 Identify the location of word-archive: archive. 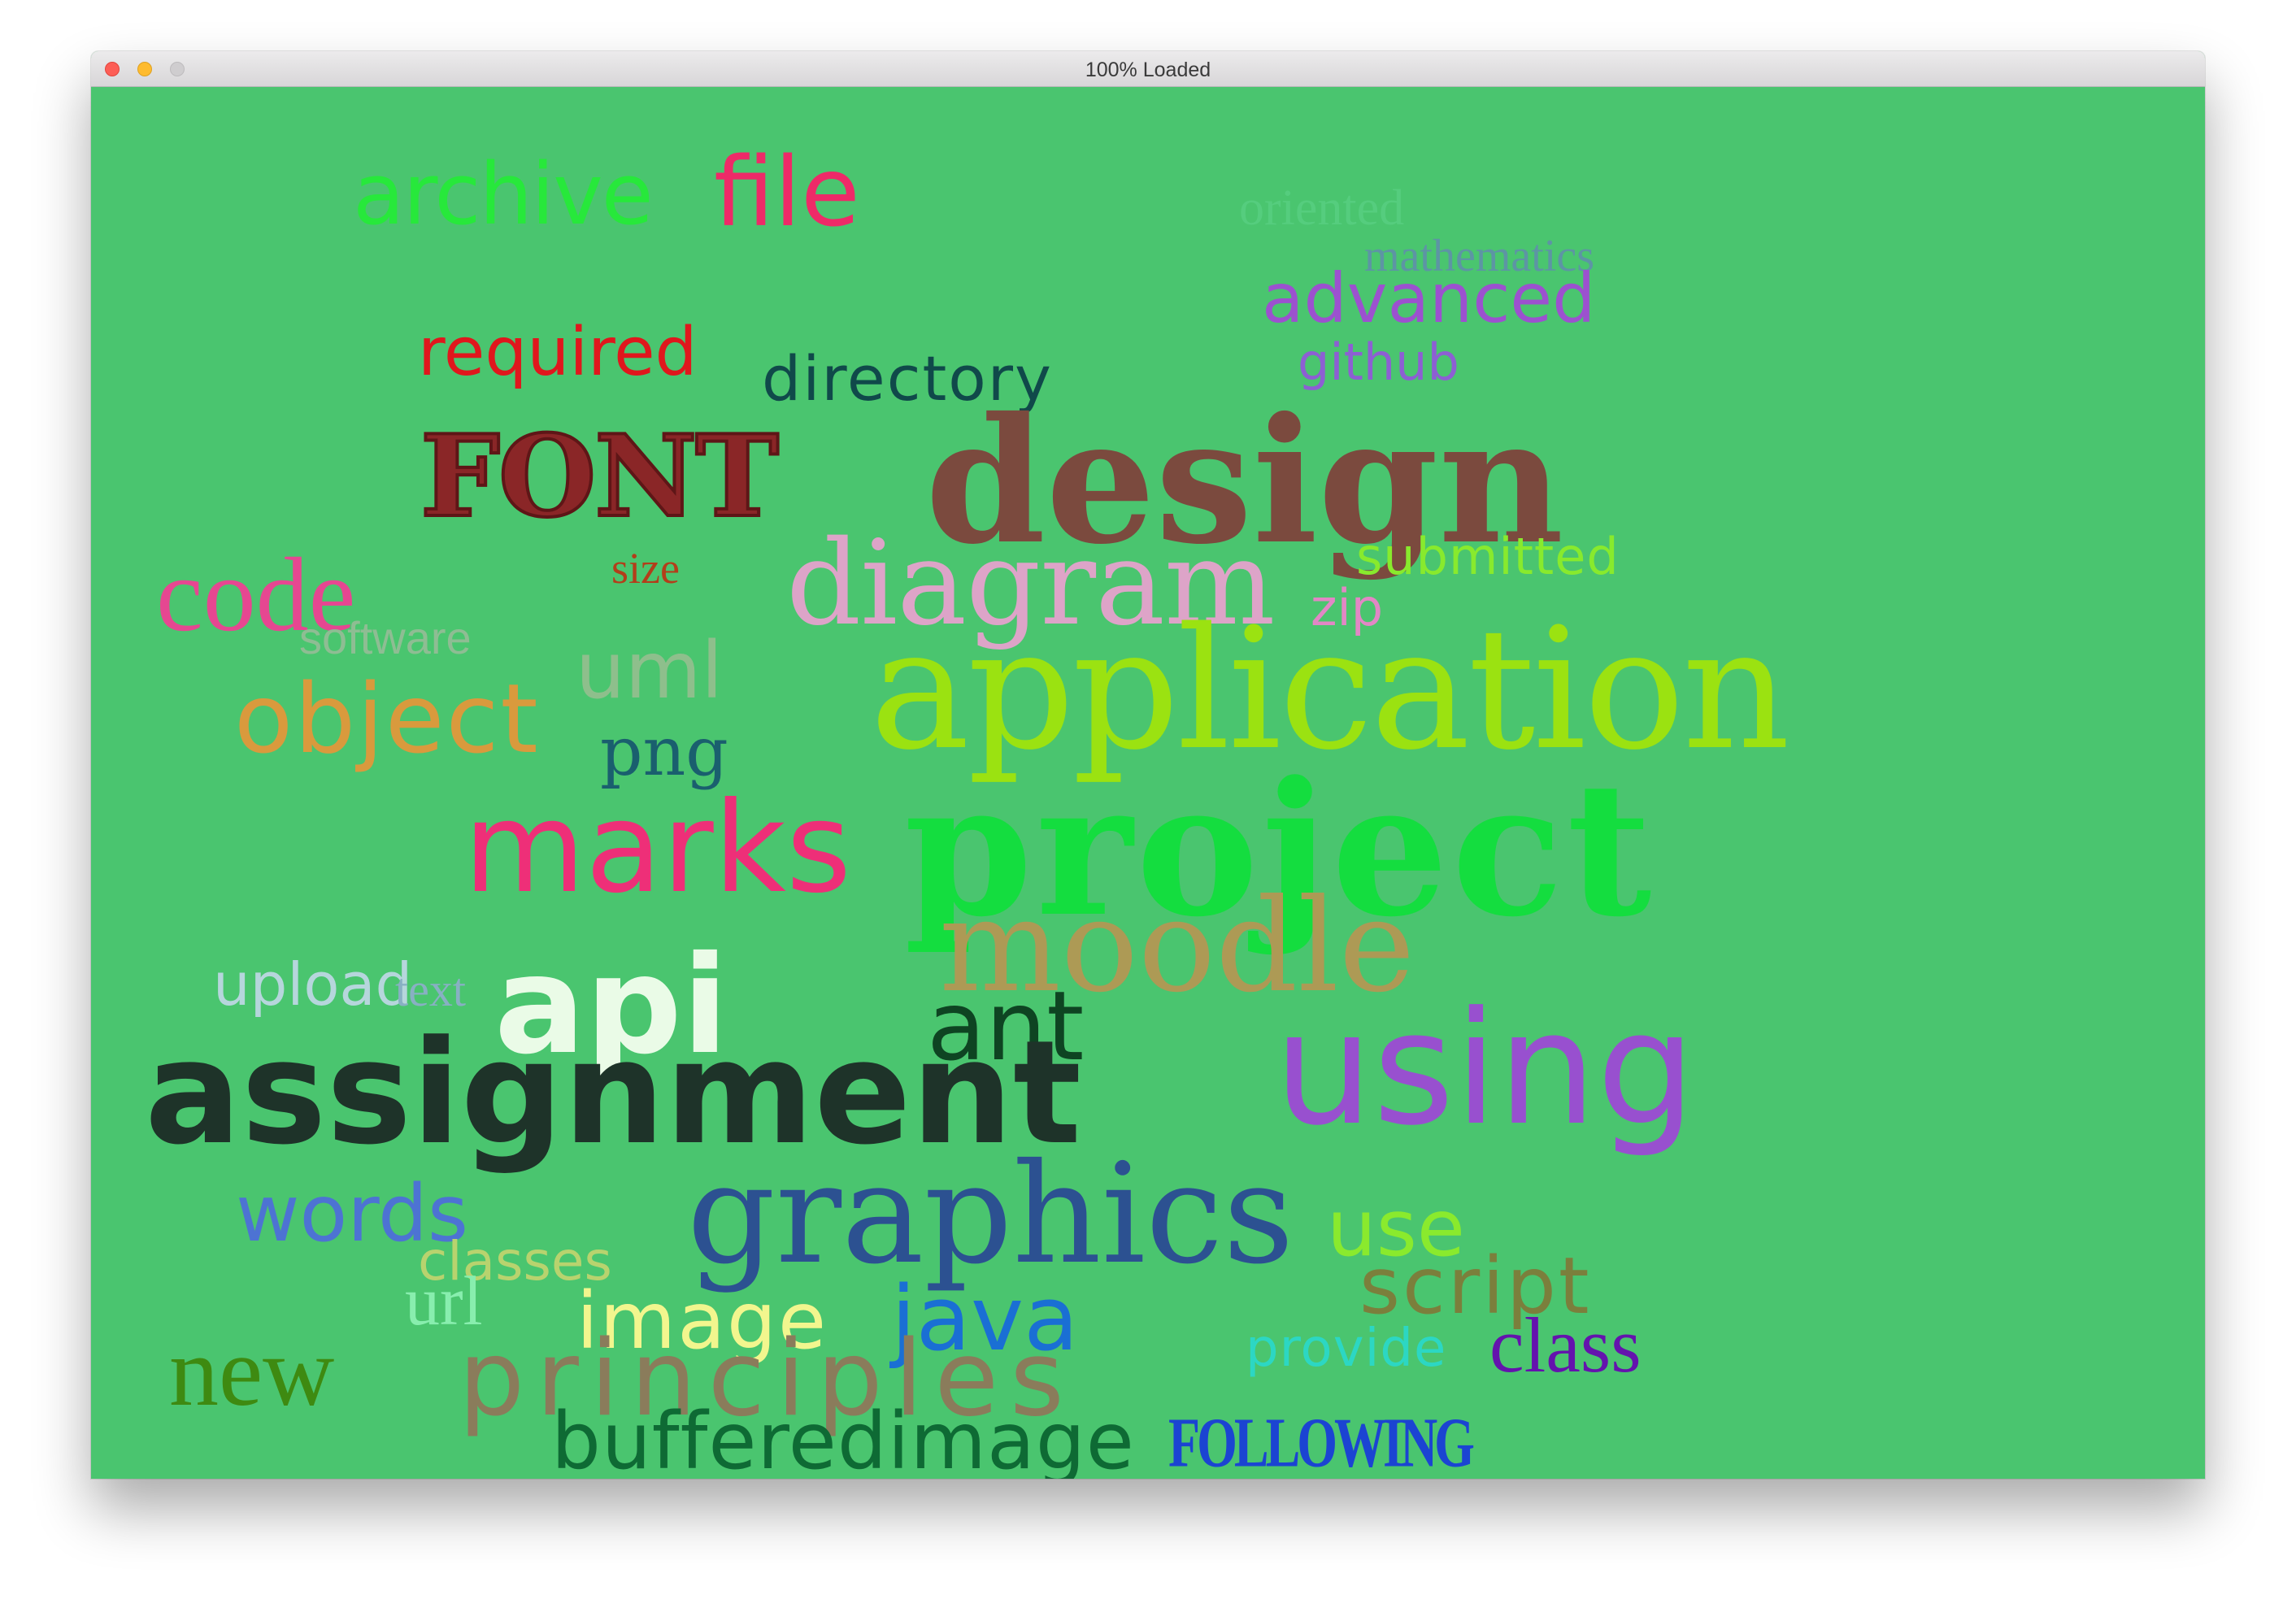
(503, 195).